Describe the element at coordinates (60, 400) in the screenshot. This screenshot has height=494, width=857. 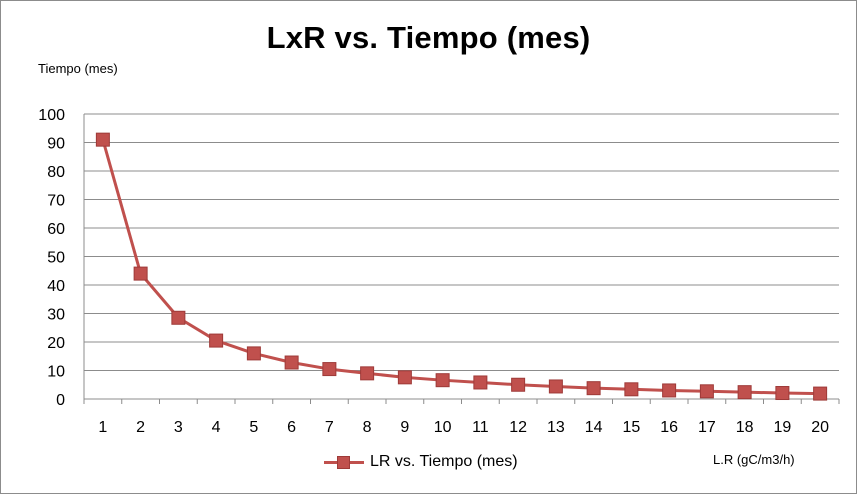
I see `y-tick-label: 0` at that location.